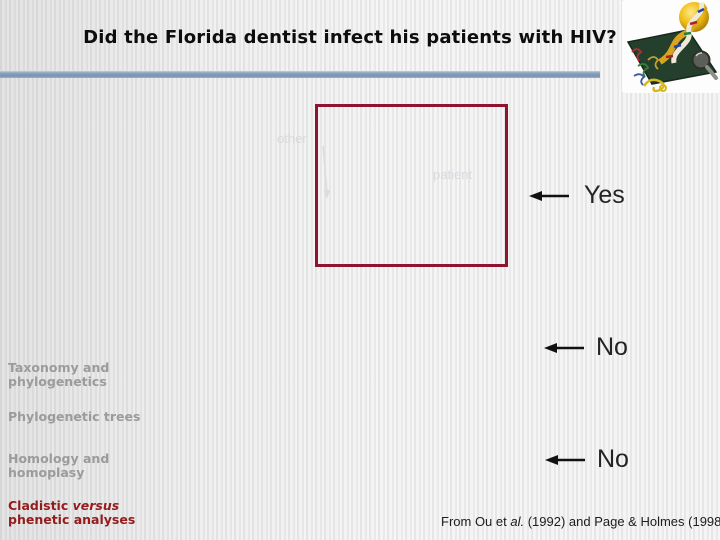 This screenshot has height=540, width=720. I want to click on sidebar-item-cladistic-vs-phenetic: Cladistic versus phenetic analyses, so click(82, 513).